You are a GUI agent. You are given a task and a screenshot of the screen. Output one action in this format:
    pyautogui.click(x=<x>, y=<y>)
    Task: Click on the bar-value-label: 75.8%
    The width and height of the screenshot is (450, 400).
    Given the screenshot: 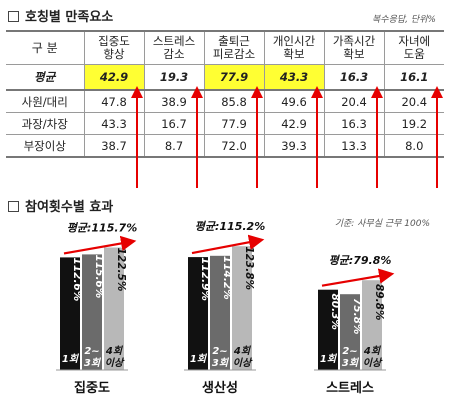 What is the action you would take?
    pyautogui.click(x=357, y=316)
    